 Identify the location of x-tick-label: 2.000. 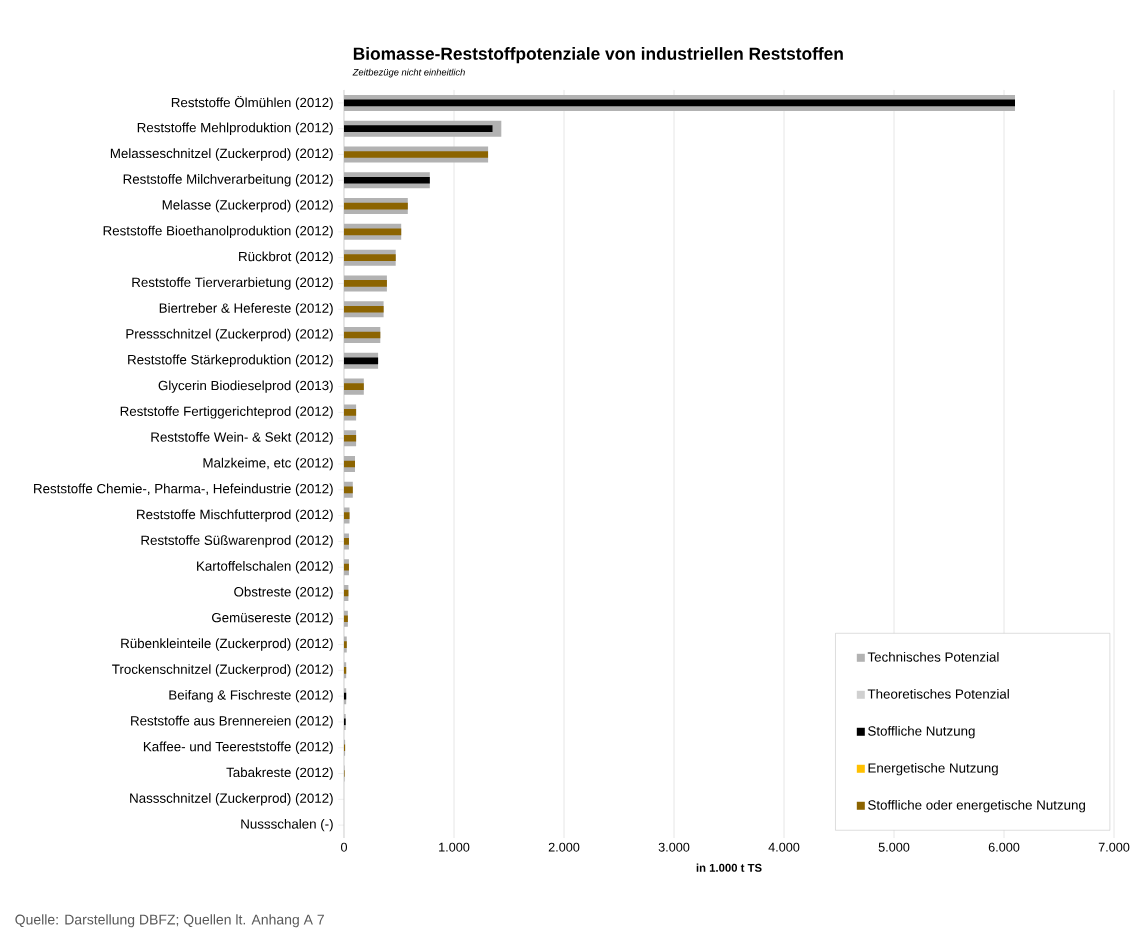
(564, 847).